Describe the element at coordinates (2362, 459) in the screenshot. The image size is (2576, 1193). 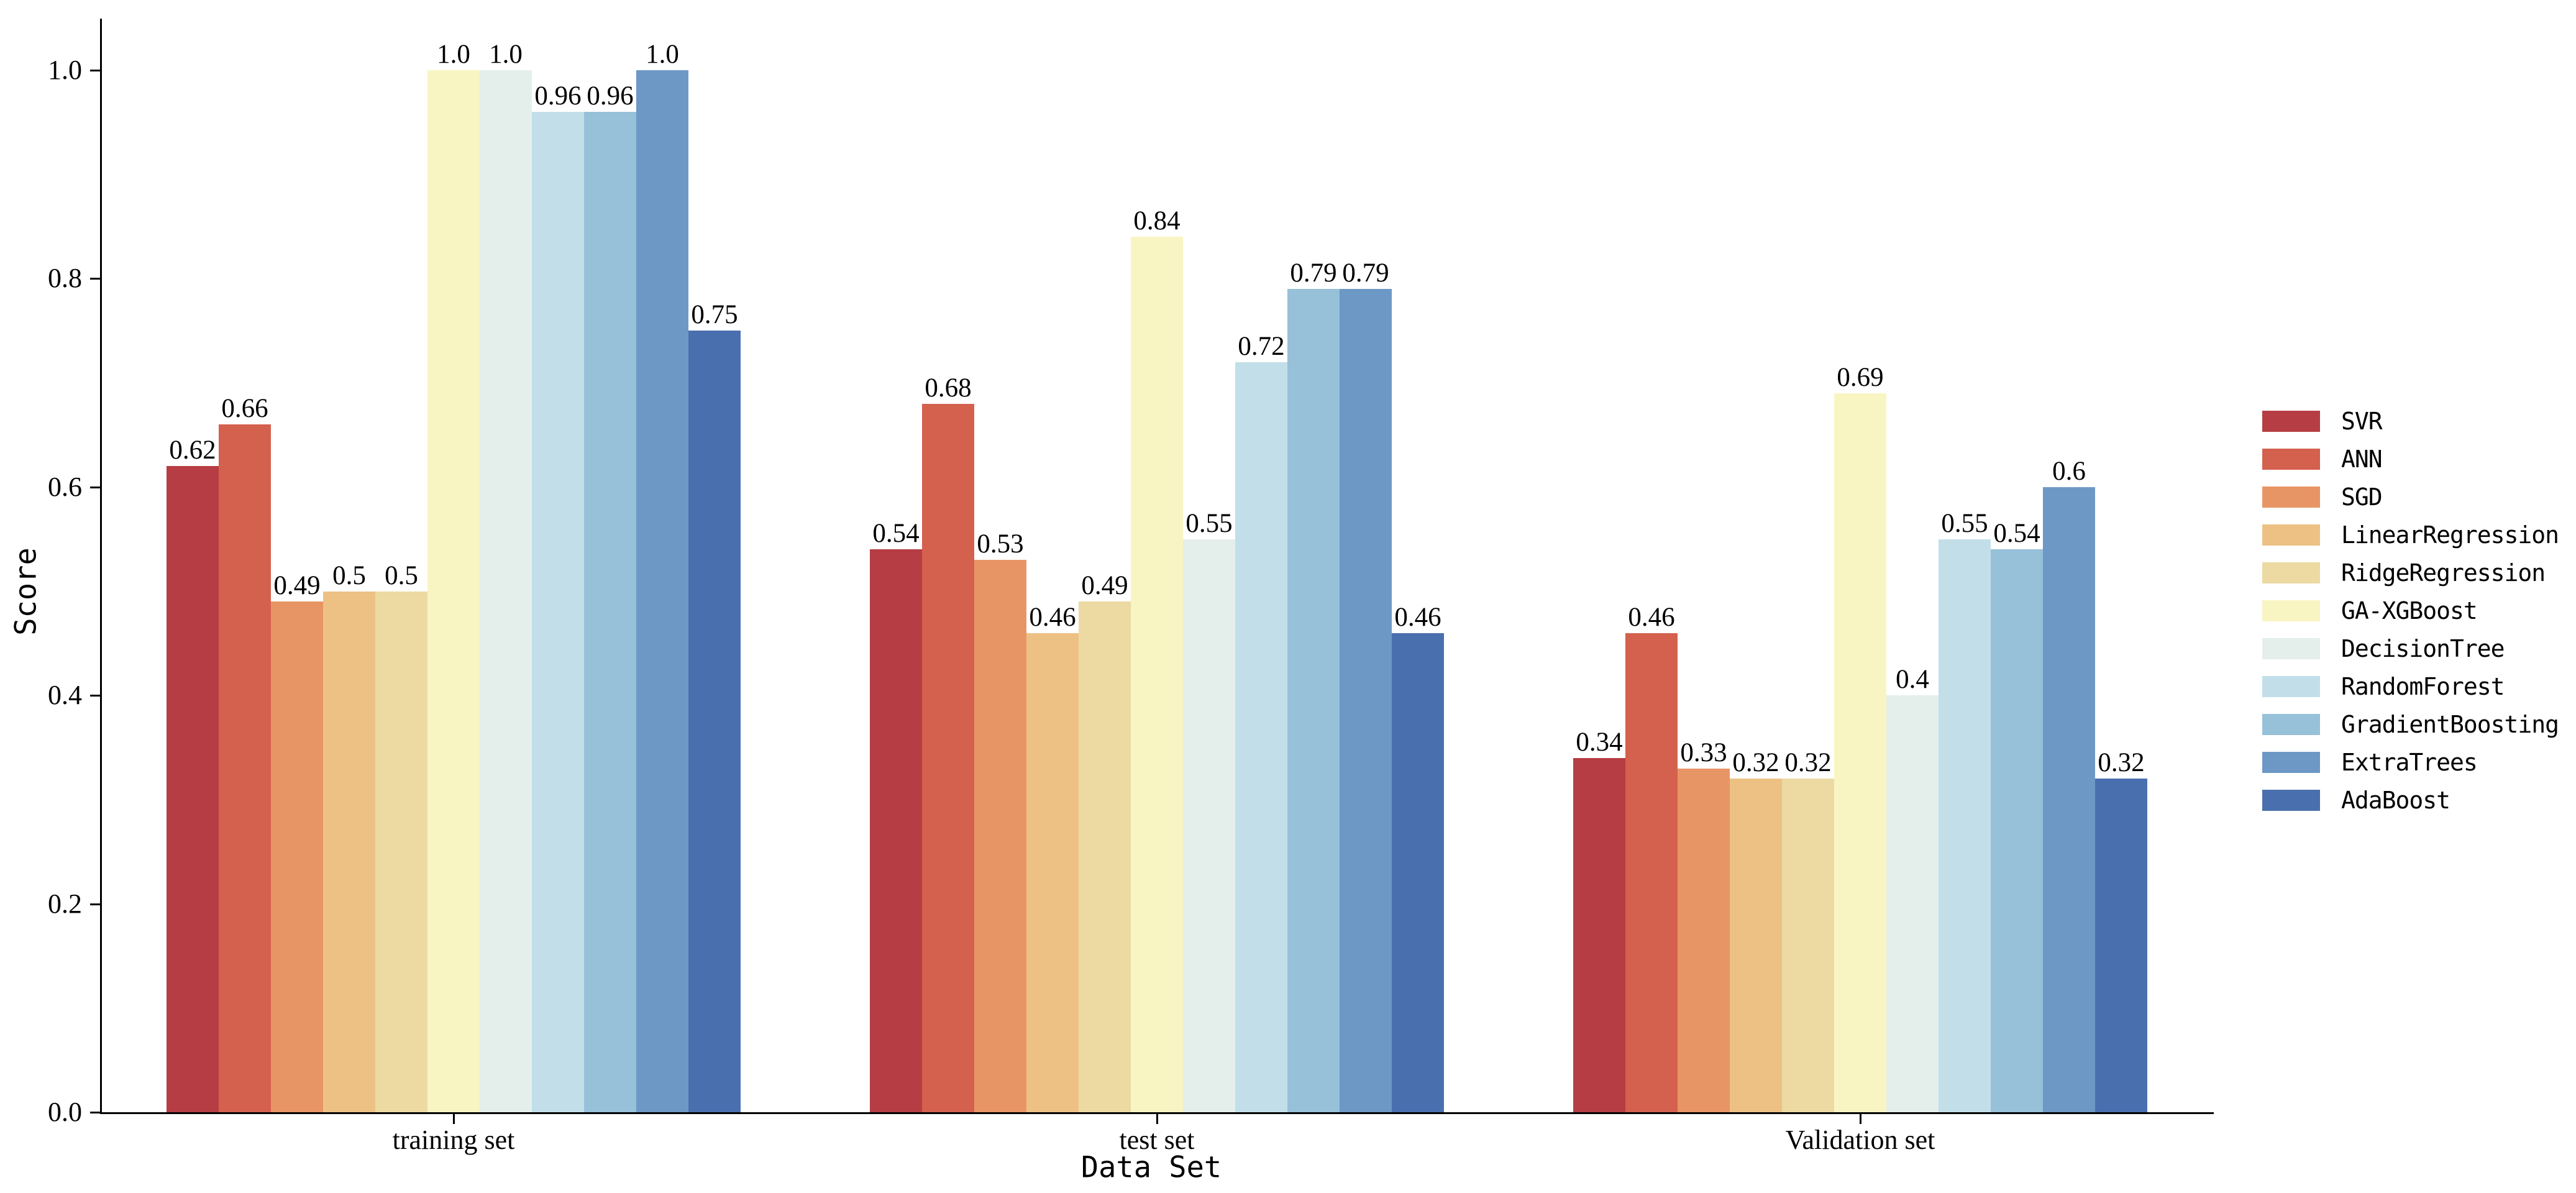
I see `legend-label-ANN: ANN` at that location.